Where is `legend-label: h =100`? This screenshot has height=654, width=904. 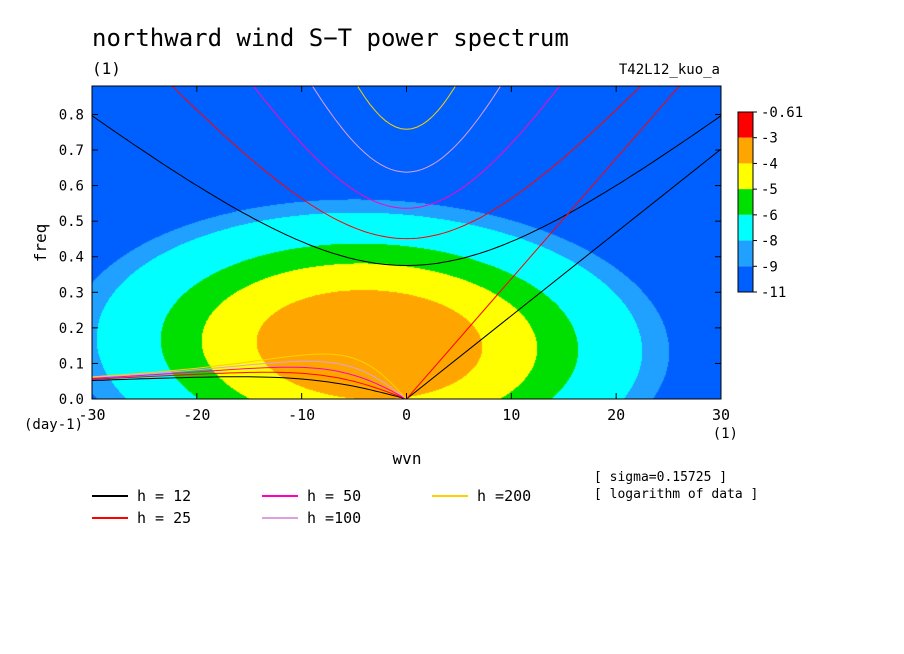 legend-label: h =100 is located at coordinates (334, 518).